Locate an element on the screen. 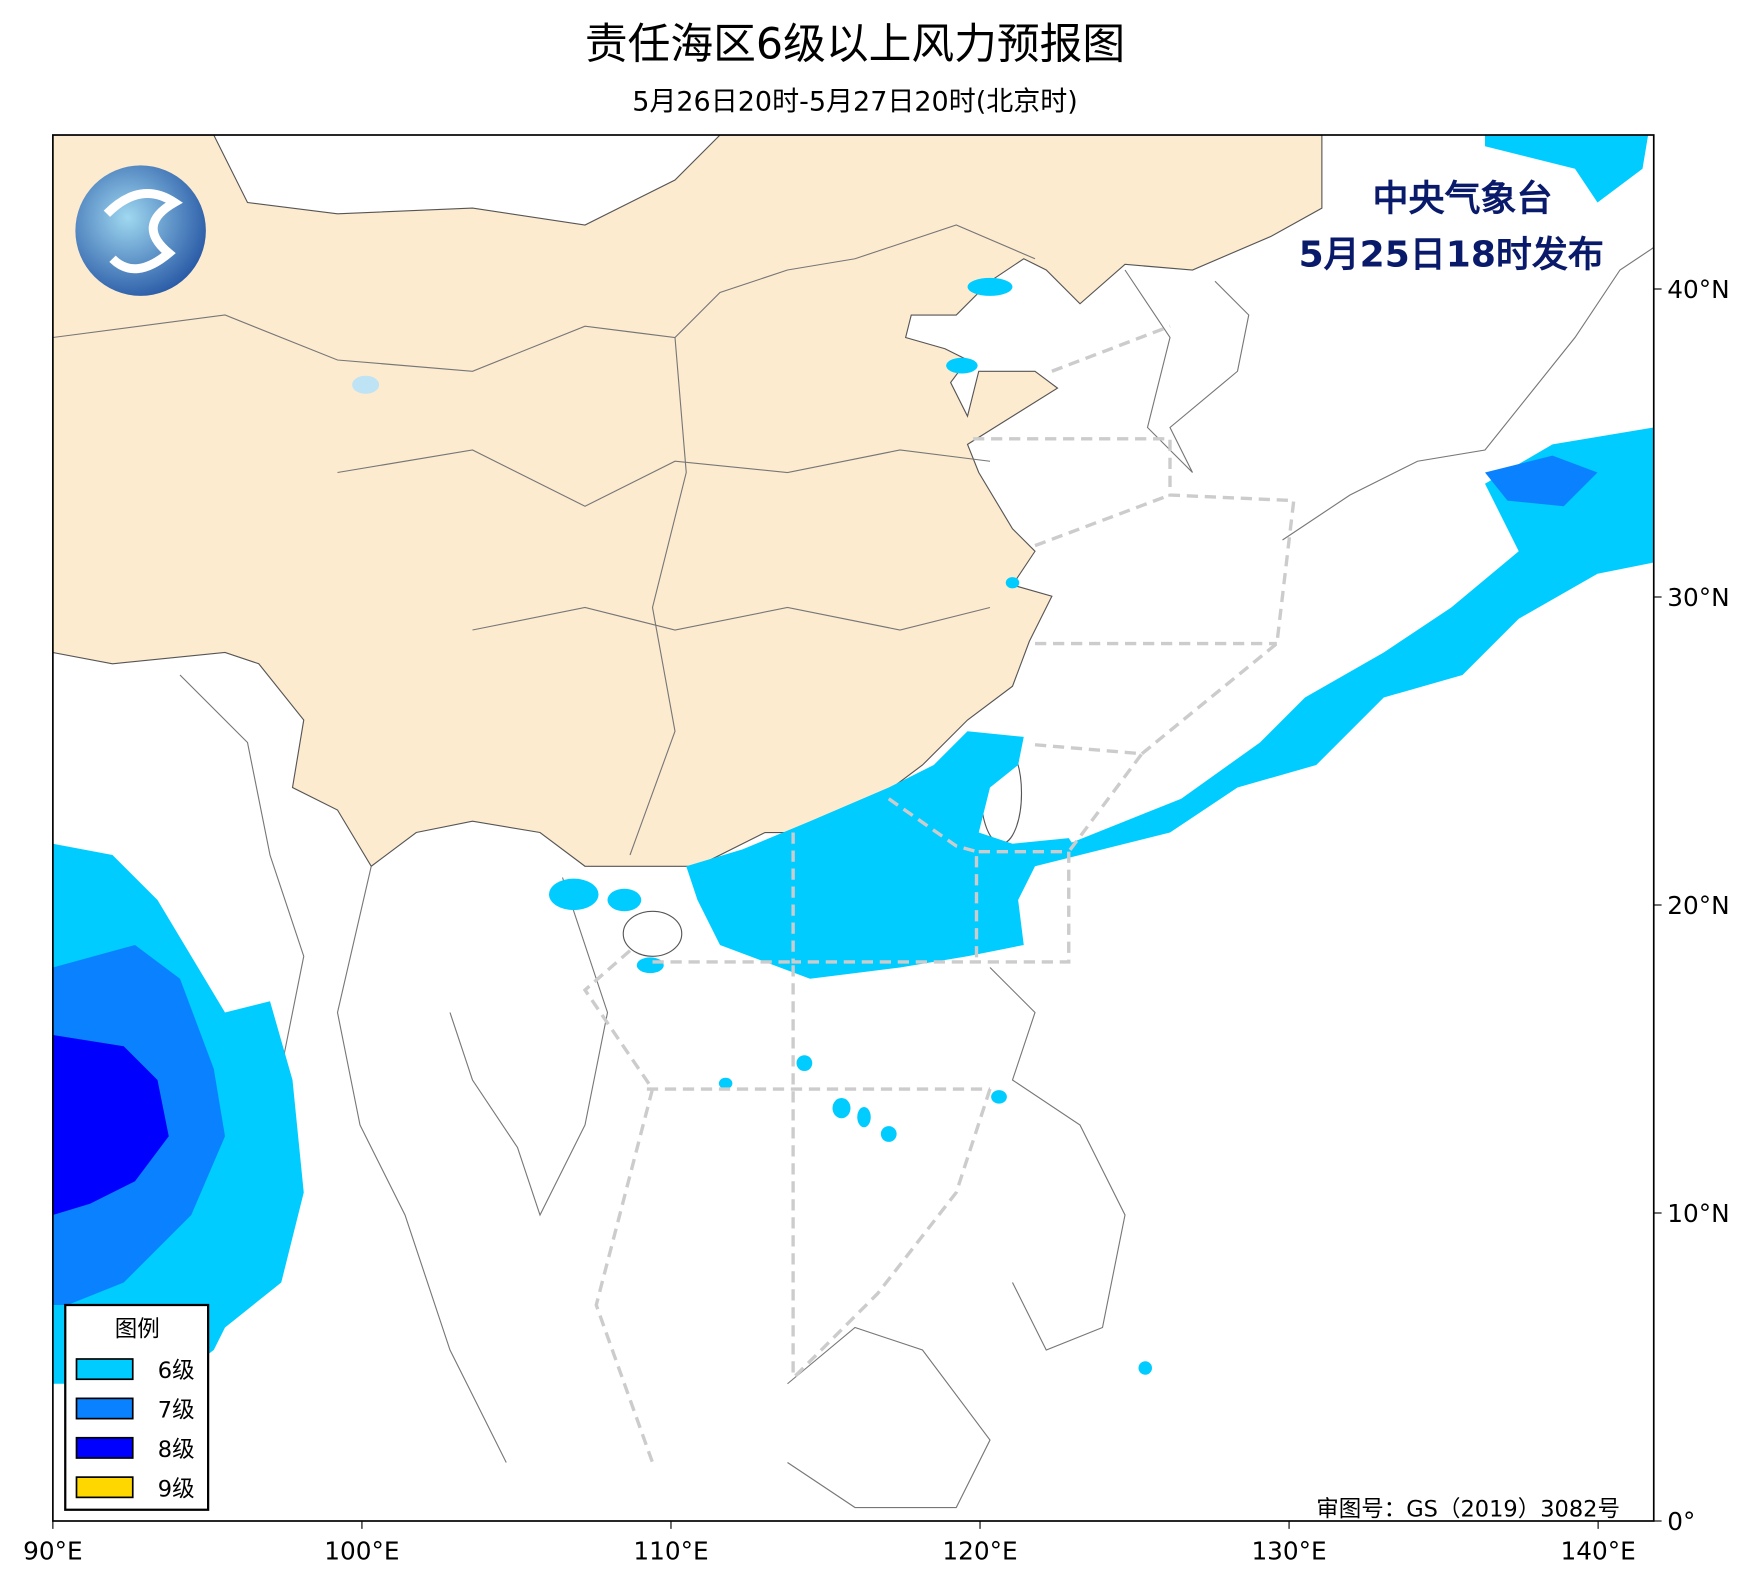 This screenshot has width=1764, height=1589. x-tick-label: 90°E is located at coordinates (53, 1550).